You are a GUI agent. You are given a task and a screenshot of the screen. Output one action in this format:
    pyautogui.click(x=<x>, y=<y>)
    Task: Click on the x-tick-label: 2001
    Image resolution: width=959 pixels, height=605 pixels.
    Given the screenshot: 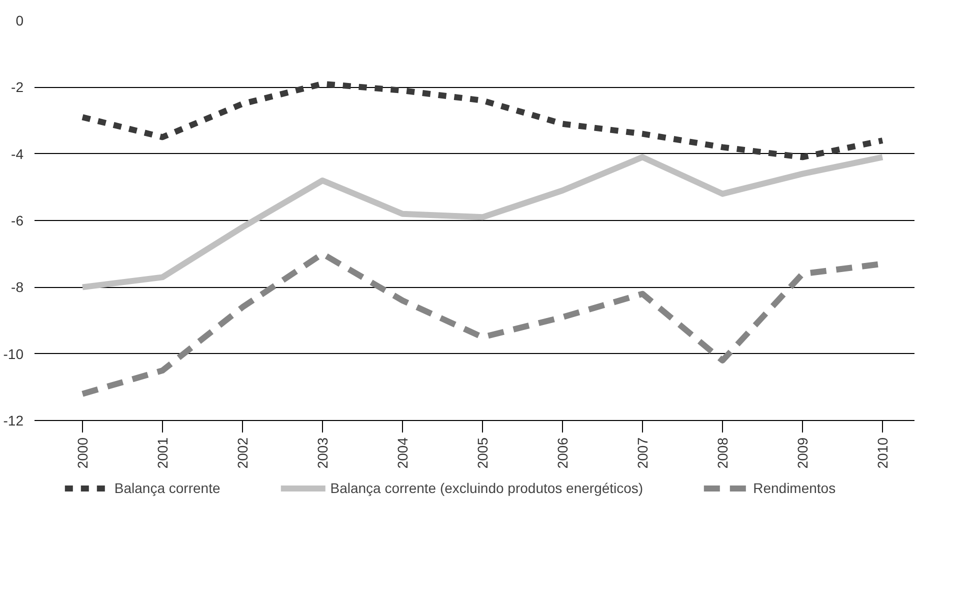 What is the action you would take?
    pyautogui.click(x=162, y=453)
    